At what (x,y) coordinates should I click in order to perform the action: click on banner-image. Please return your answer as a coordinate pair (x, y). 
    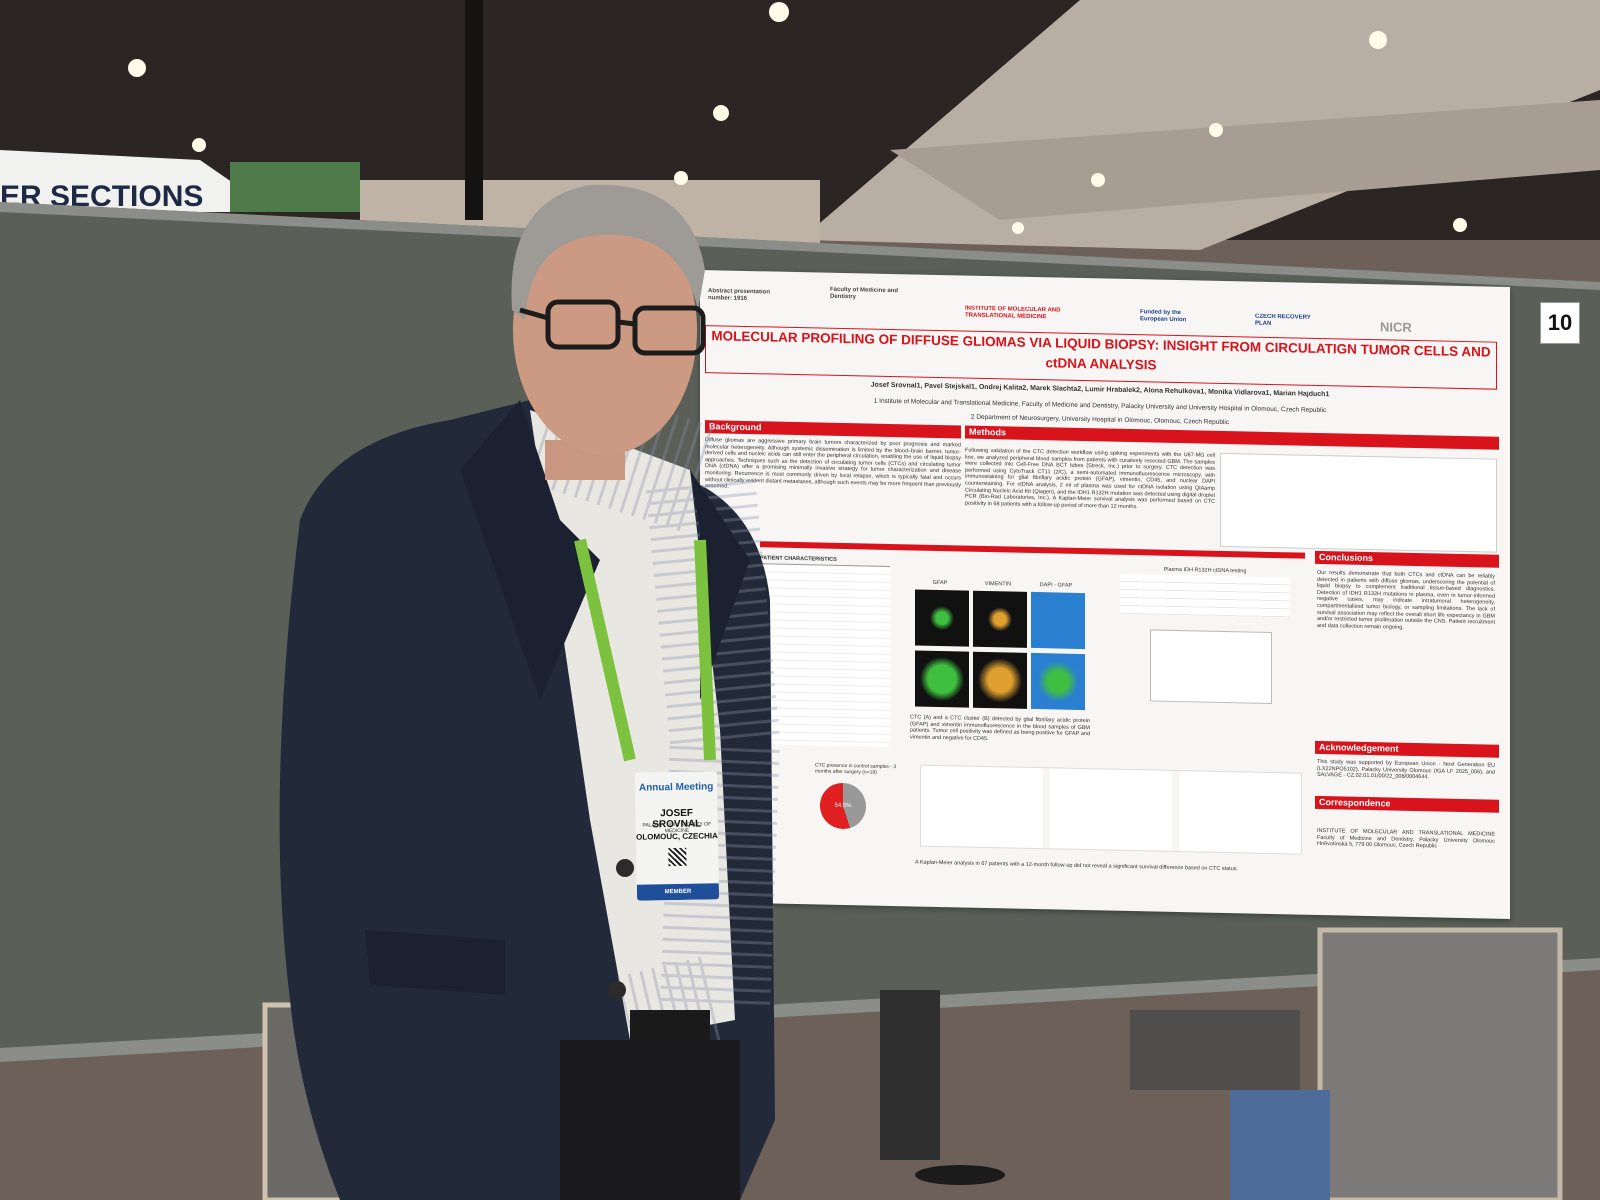
    Looking at the image, I should click on (295, 187).